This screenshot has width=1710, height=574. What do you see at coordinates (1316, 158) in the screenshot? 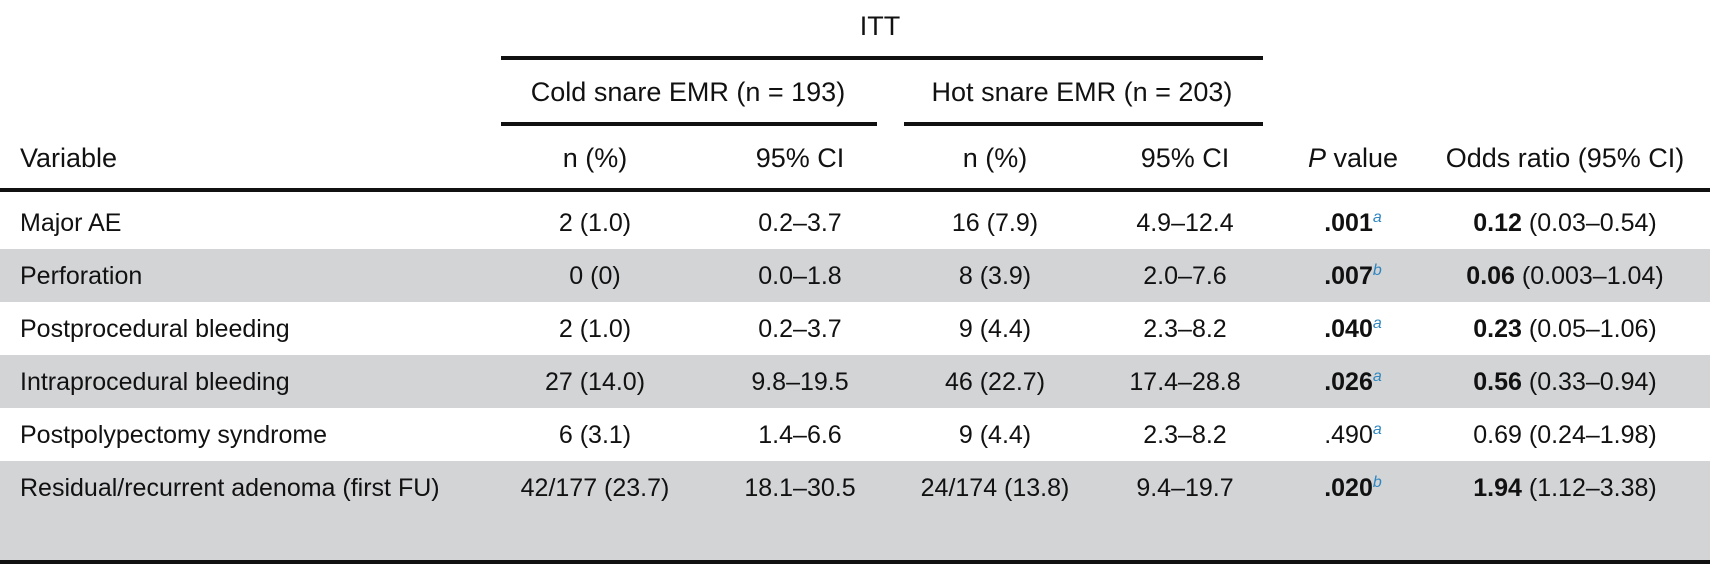
I see `p-value-symbol: P` at bounding box center [1316, 158].